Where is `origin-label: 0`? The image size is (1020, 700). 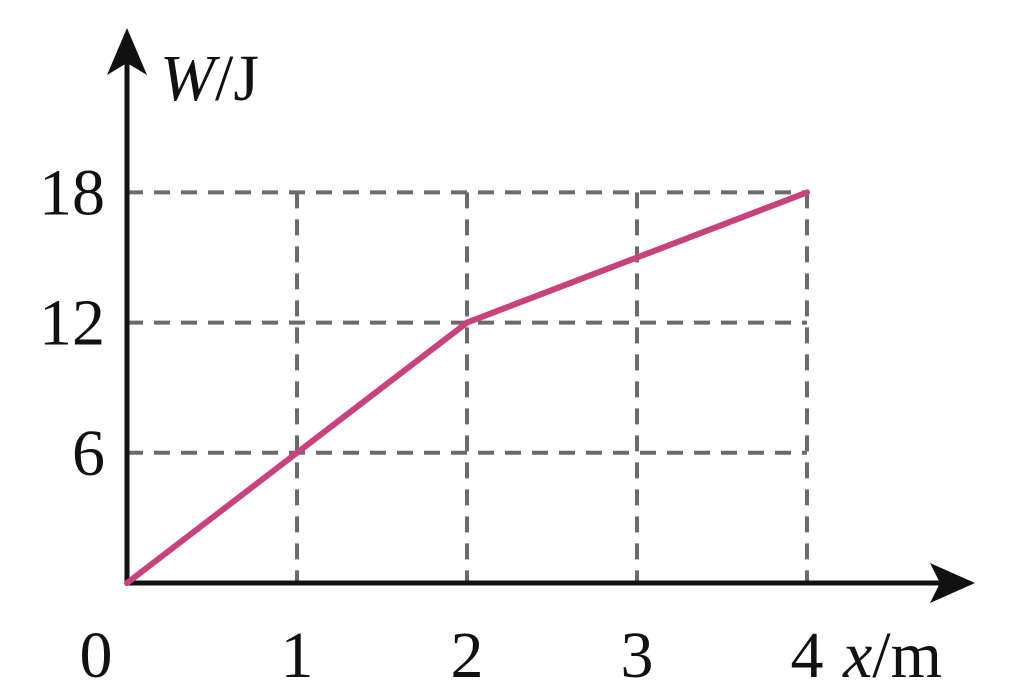 origin-label: 0 is located at coordinates (96, 655).